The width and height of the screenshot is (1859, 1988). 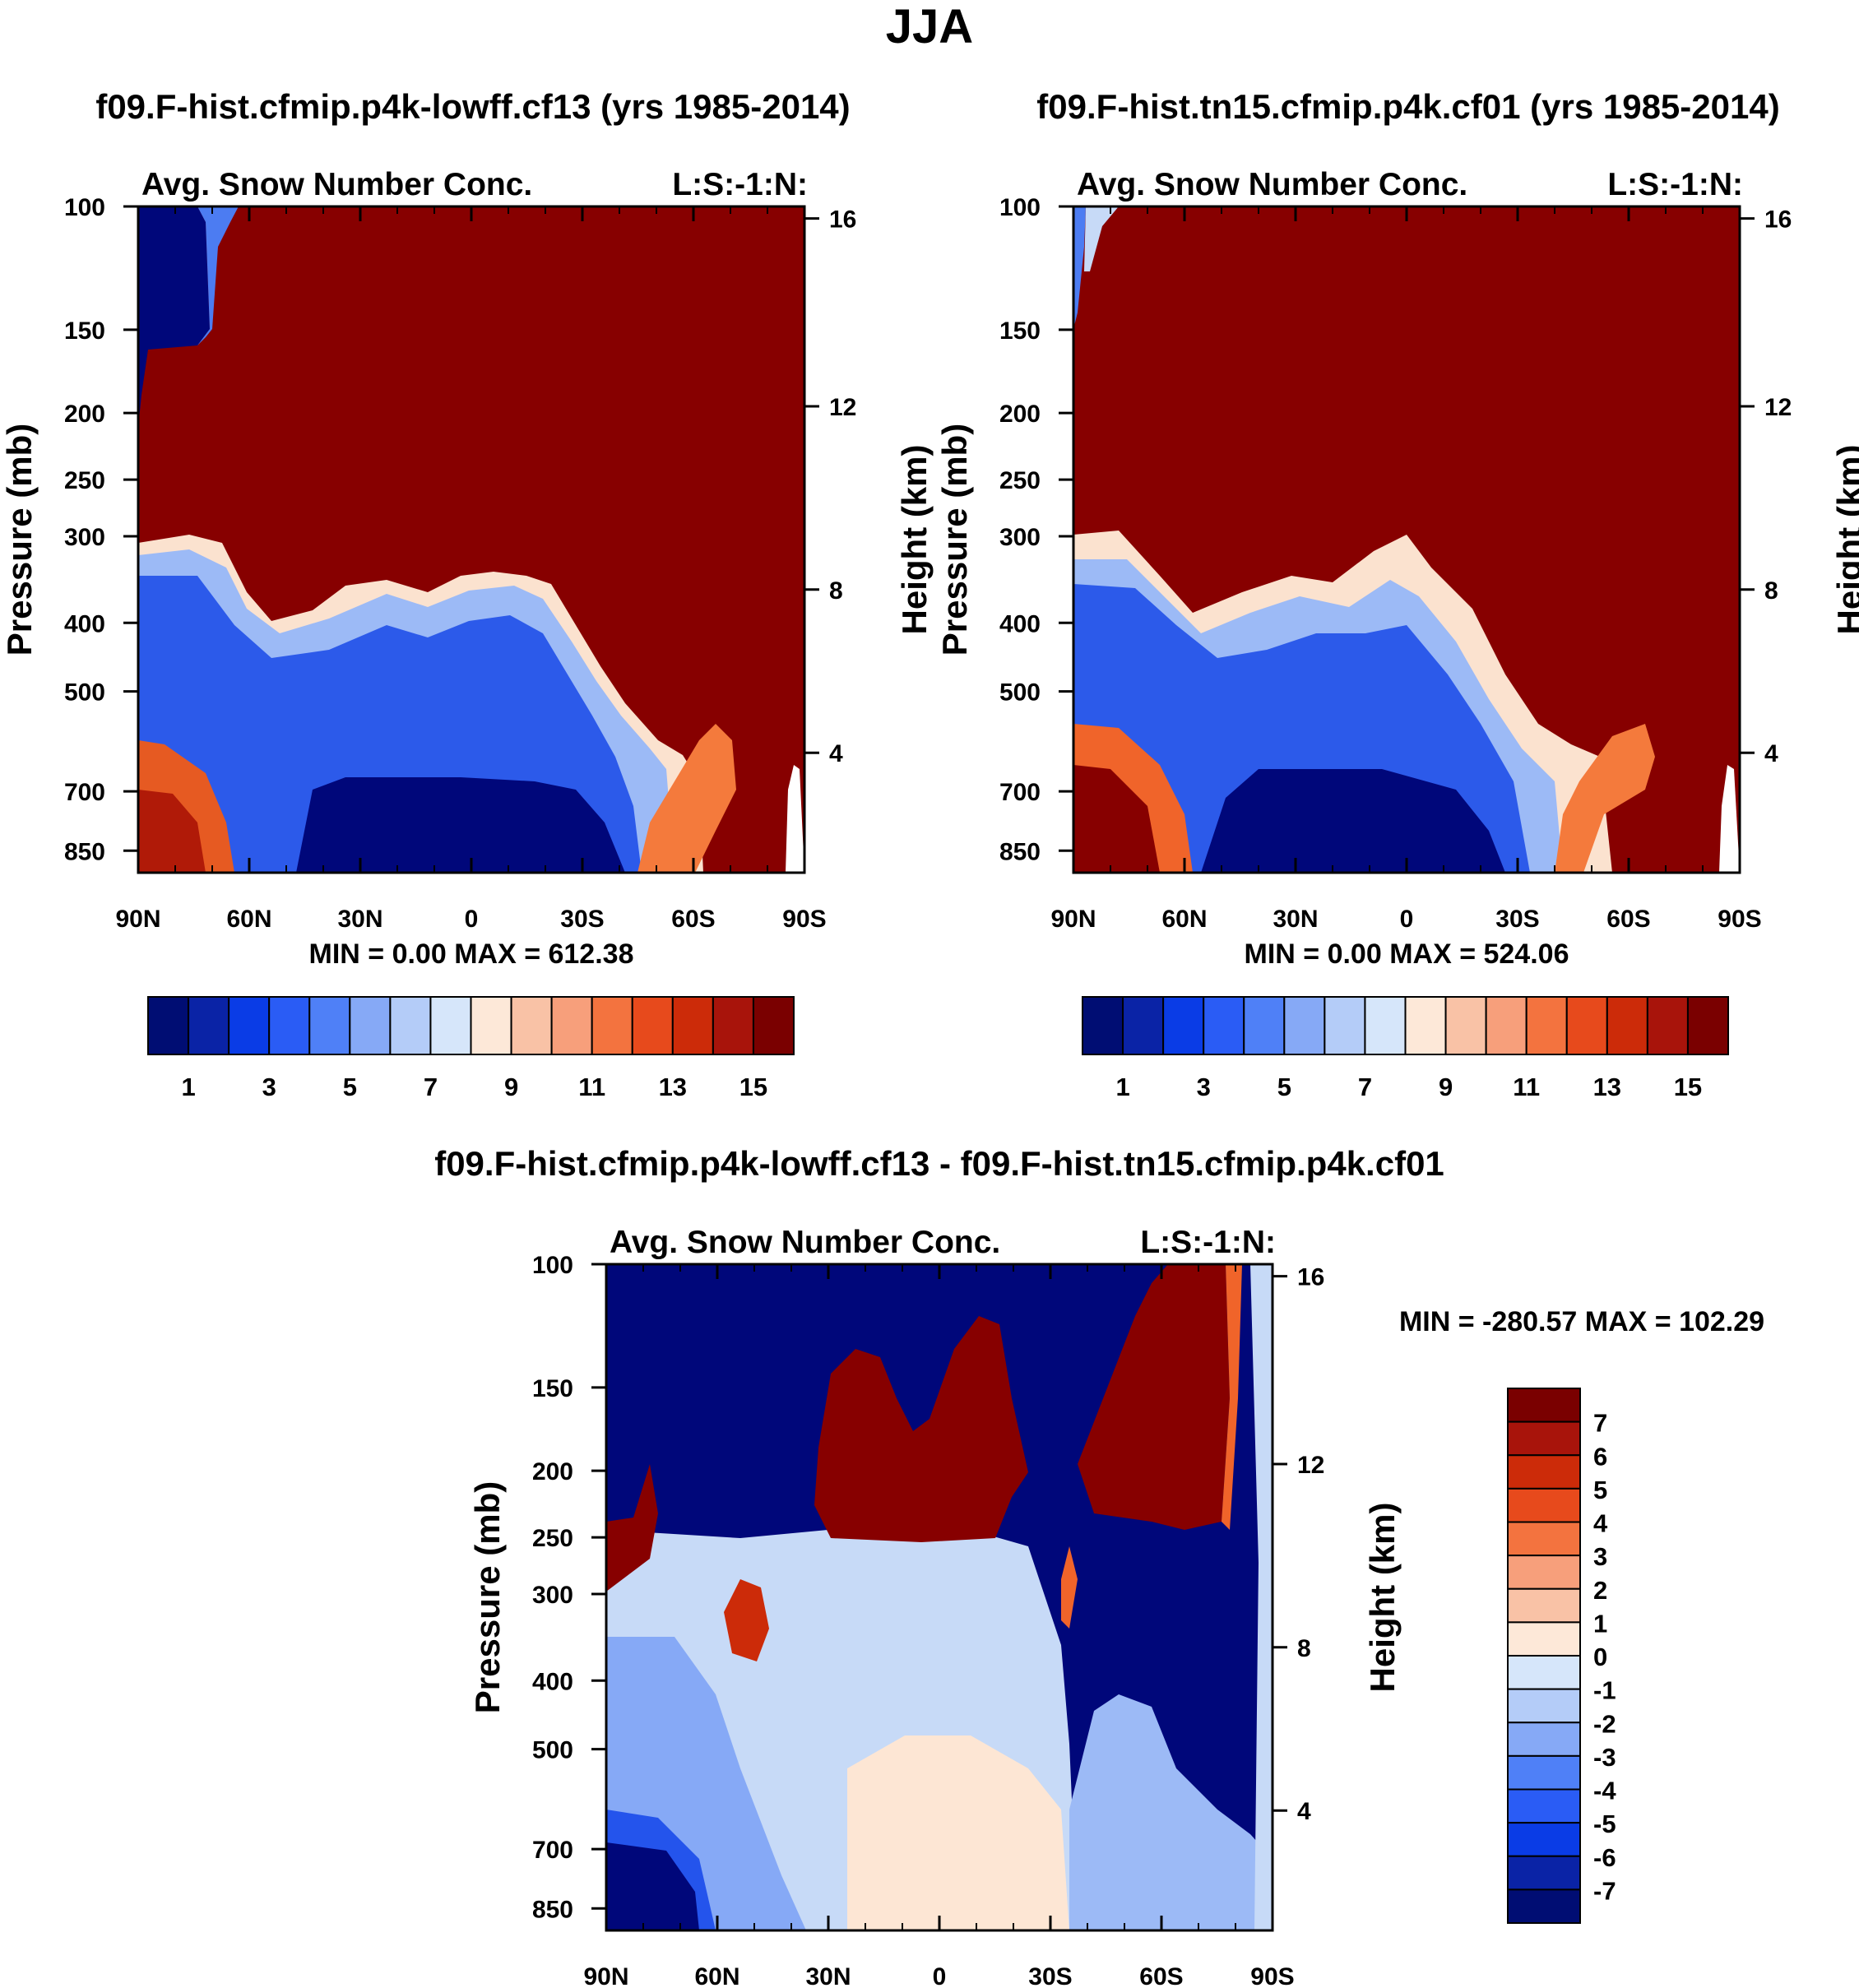 What do you see at coordinates (1517, 919) in the screenshot?
I see `panel-2-x-tick-label: 30S` at bounding box center [1517, 919].